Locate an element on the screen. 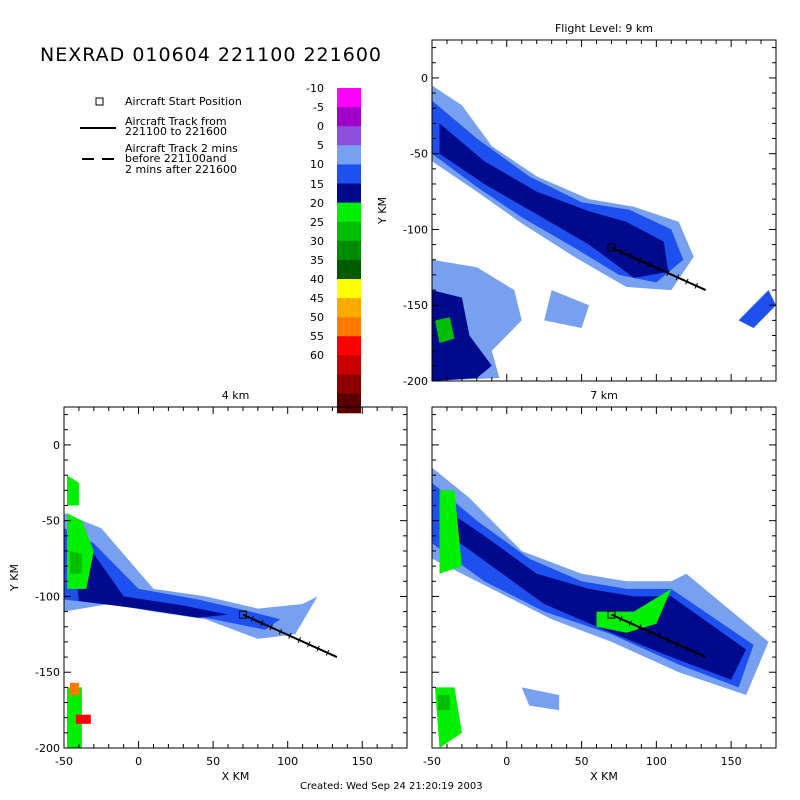 The image size is (800, 800). x-tick-label: 0 is located at coordinates (506, 761).